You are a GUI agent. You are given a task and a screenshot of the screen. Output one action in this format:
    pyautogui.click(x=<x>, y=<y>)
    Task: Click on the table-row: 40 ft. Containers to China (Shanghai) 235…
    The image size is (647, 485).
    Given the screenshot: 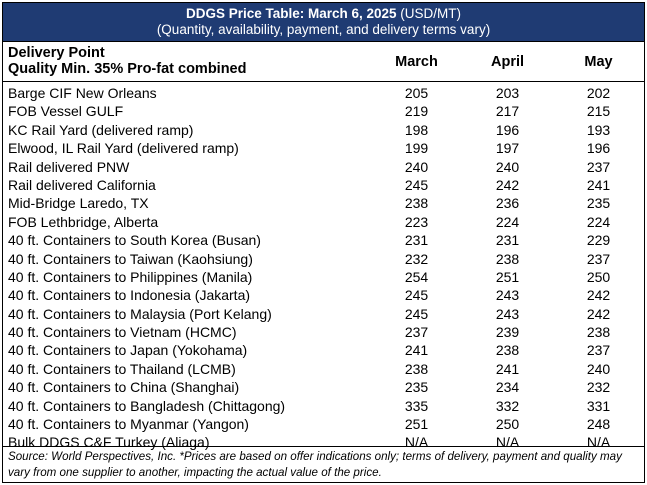 What is the action you would take?
    pyautogui.click(x=323, y=387)
    